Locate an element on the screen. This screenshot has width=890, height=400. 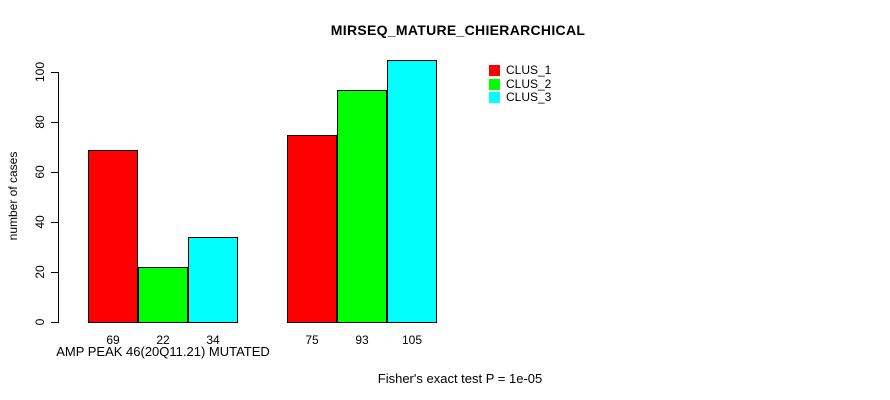
chart-title: MIRSEQ_MATURE_CHIERARCHICAL is located at coordinates (458, 30).